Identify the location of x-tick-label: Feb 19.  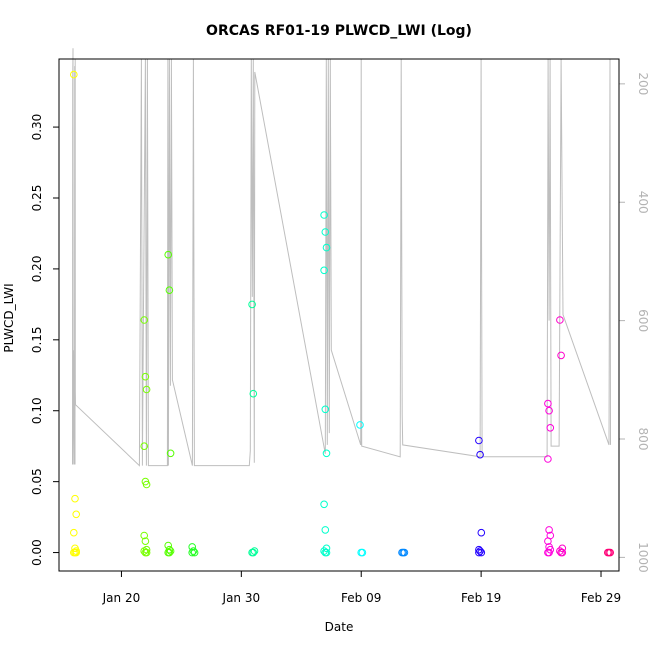
(481, 598).